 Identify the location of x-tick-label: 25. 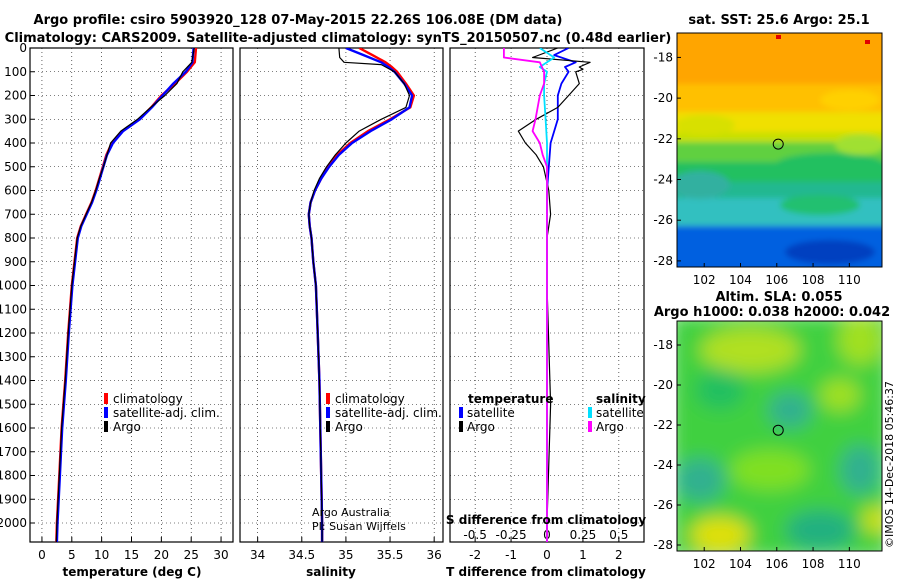
(191, 555).